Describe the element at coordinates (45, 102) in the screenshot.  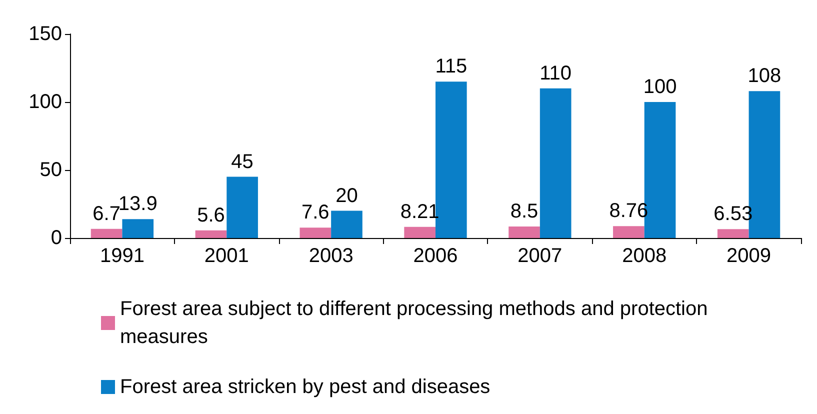
I see `y-tick-label: 100` at that location.